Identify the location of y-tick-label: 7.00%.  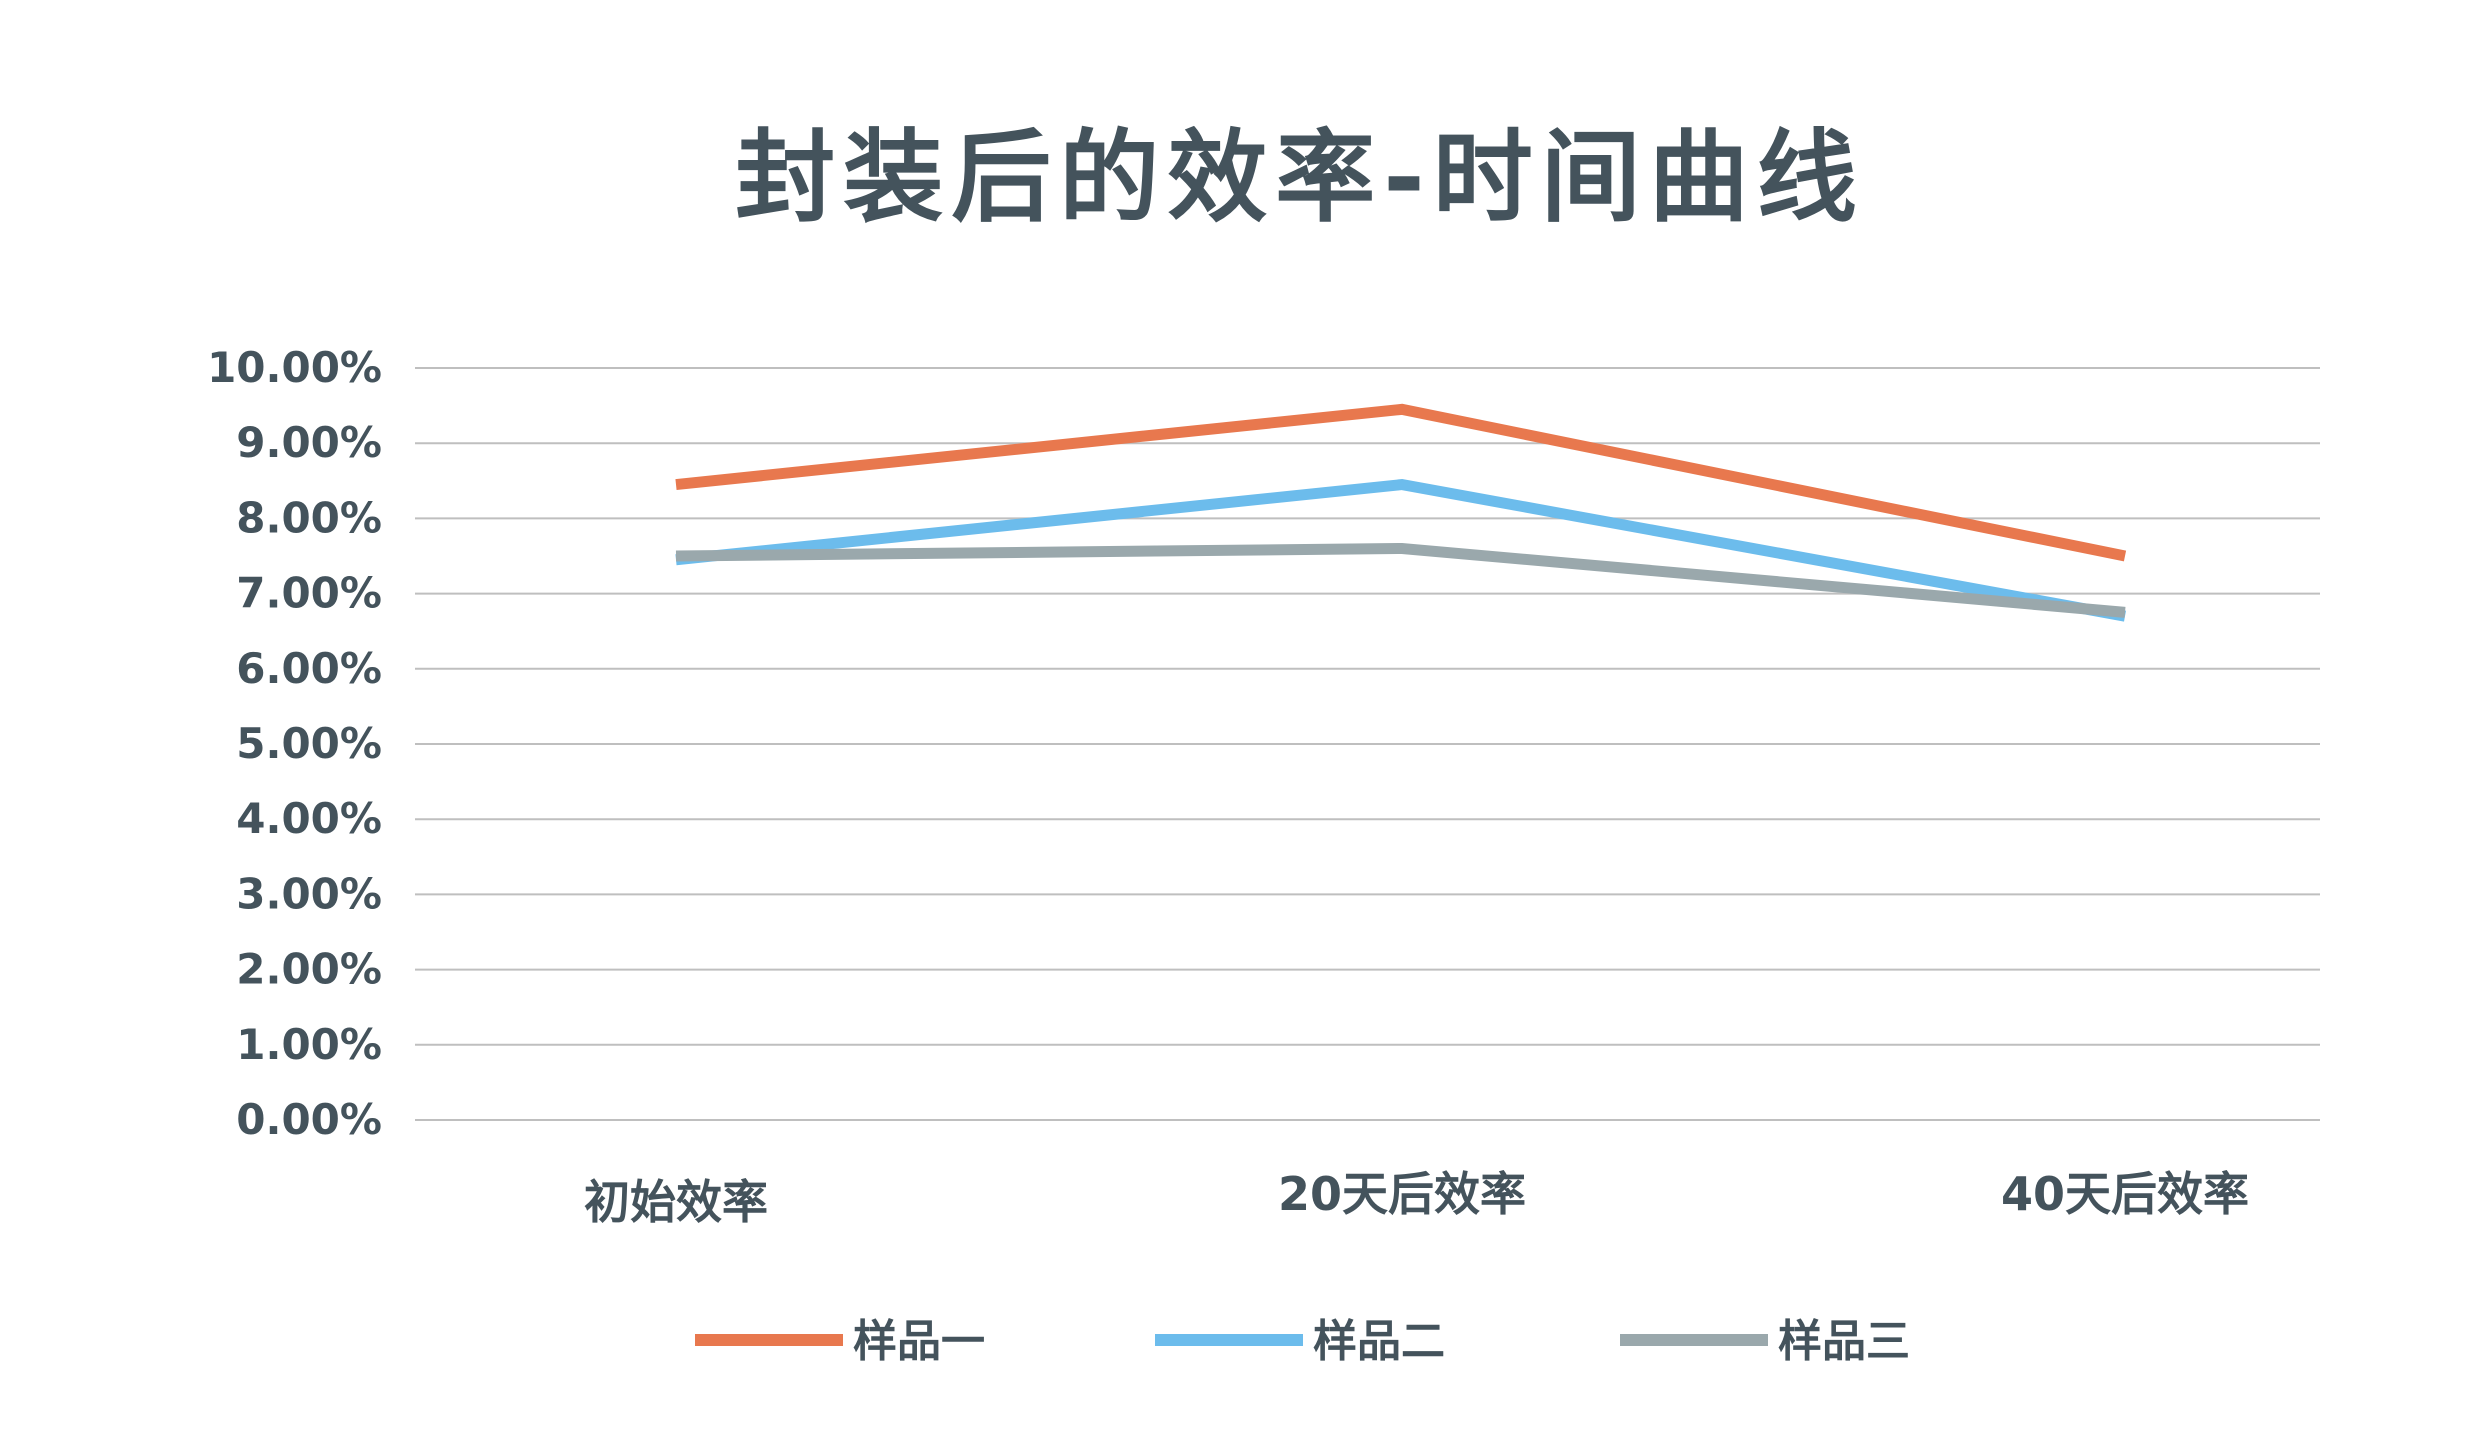
(309, 593).